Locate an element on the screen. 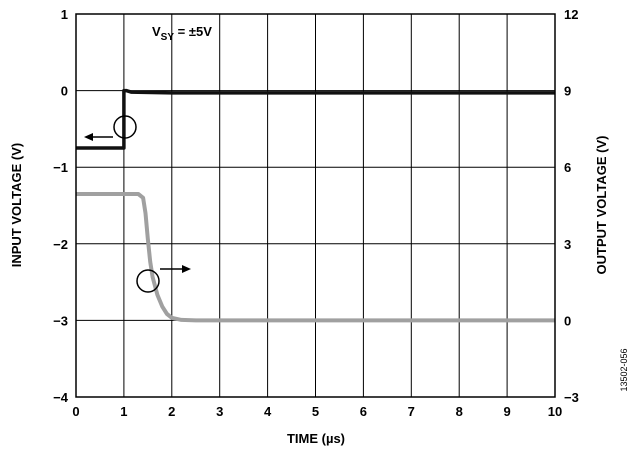 Image resolution: width=634 pixels, height=452 pixels. output-series-arrow-head is located at coordinates (186, 269).